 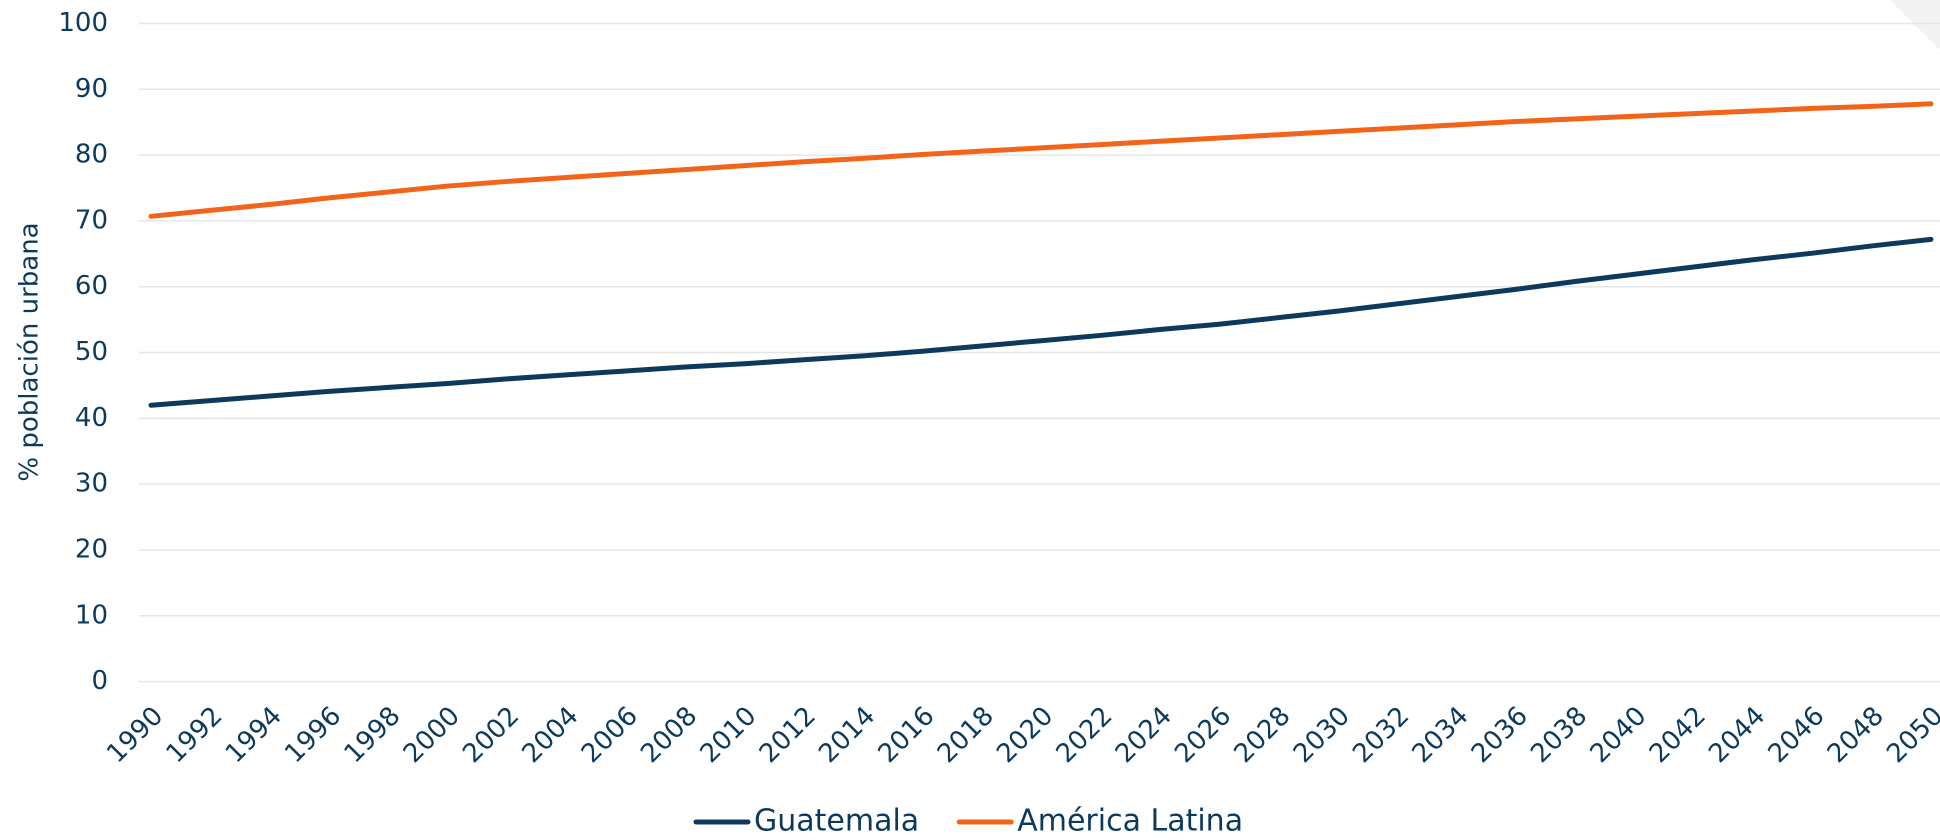 I want to click on x-tick-label: 2038, so click(x=1559, y=735).